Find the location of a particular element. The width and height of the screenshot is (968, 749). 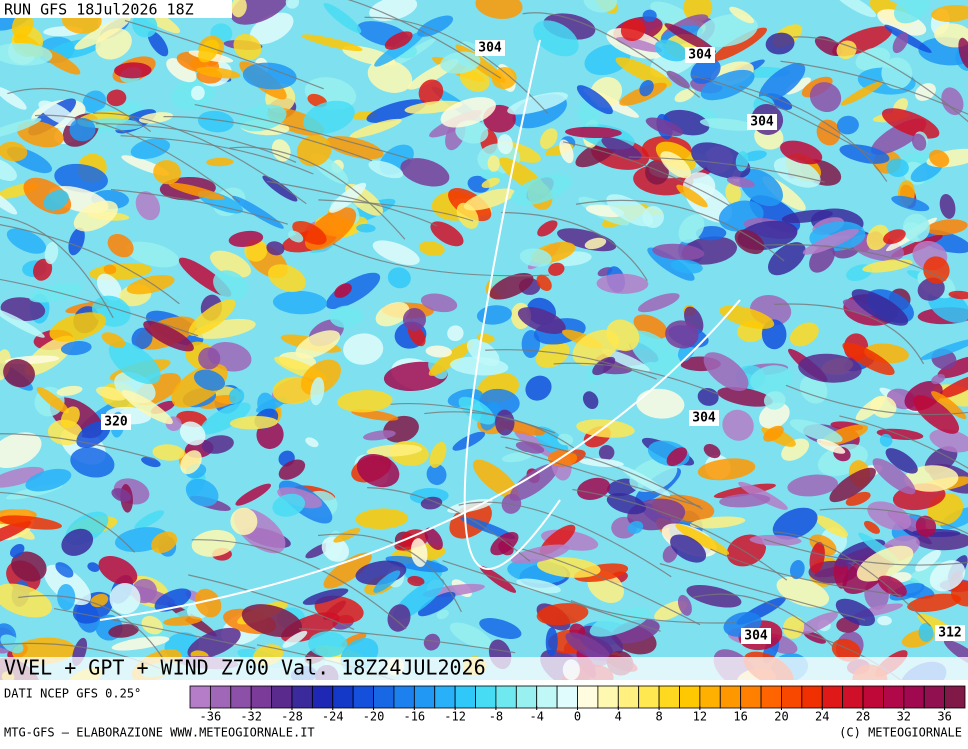

colorbar-tick-label: 16 is located at coordinates (740, 717).